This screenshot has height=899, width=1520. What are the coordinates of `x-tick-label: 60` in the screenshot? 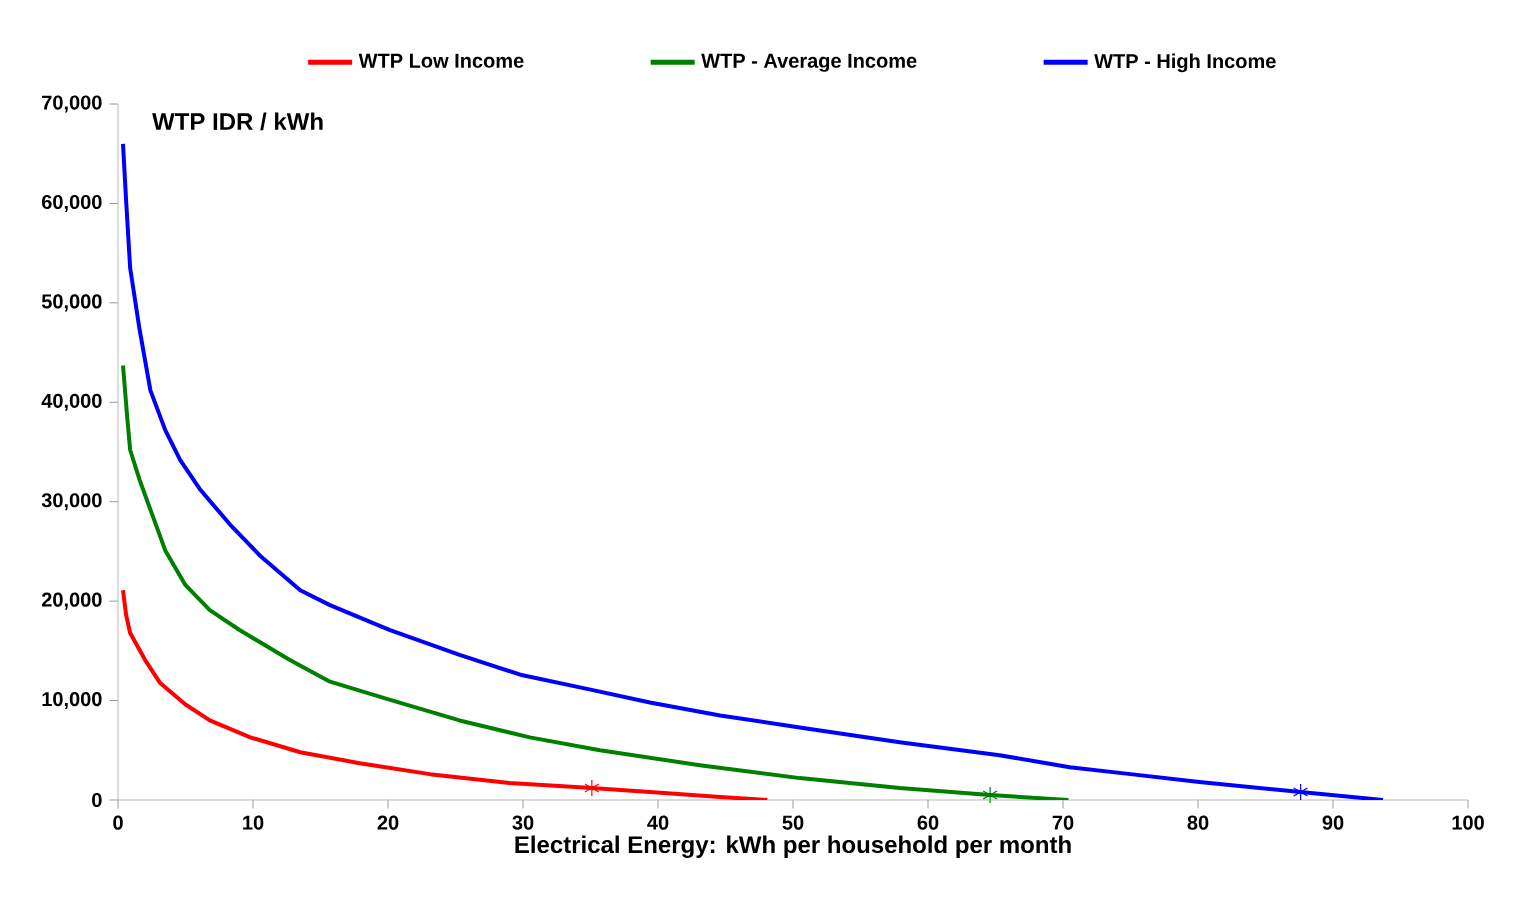 It's located at (928, 822).